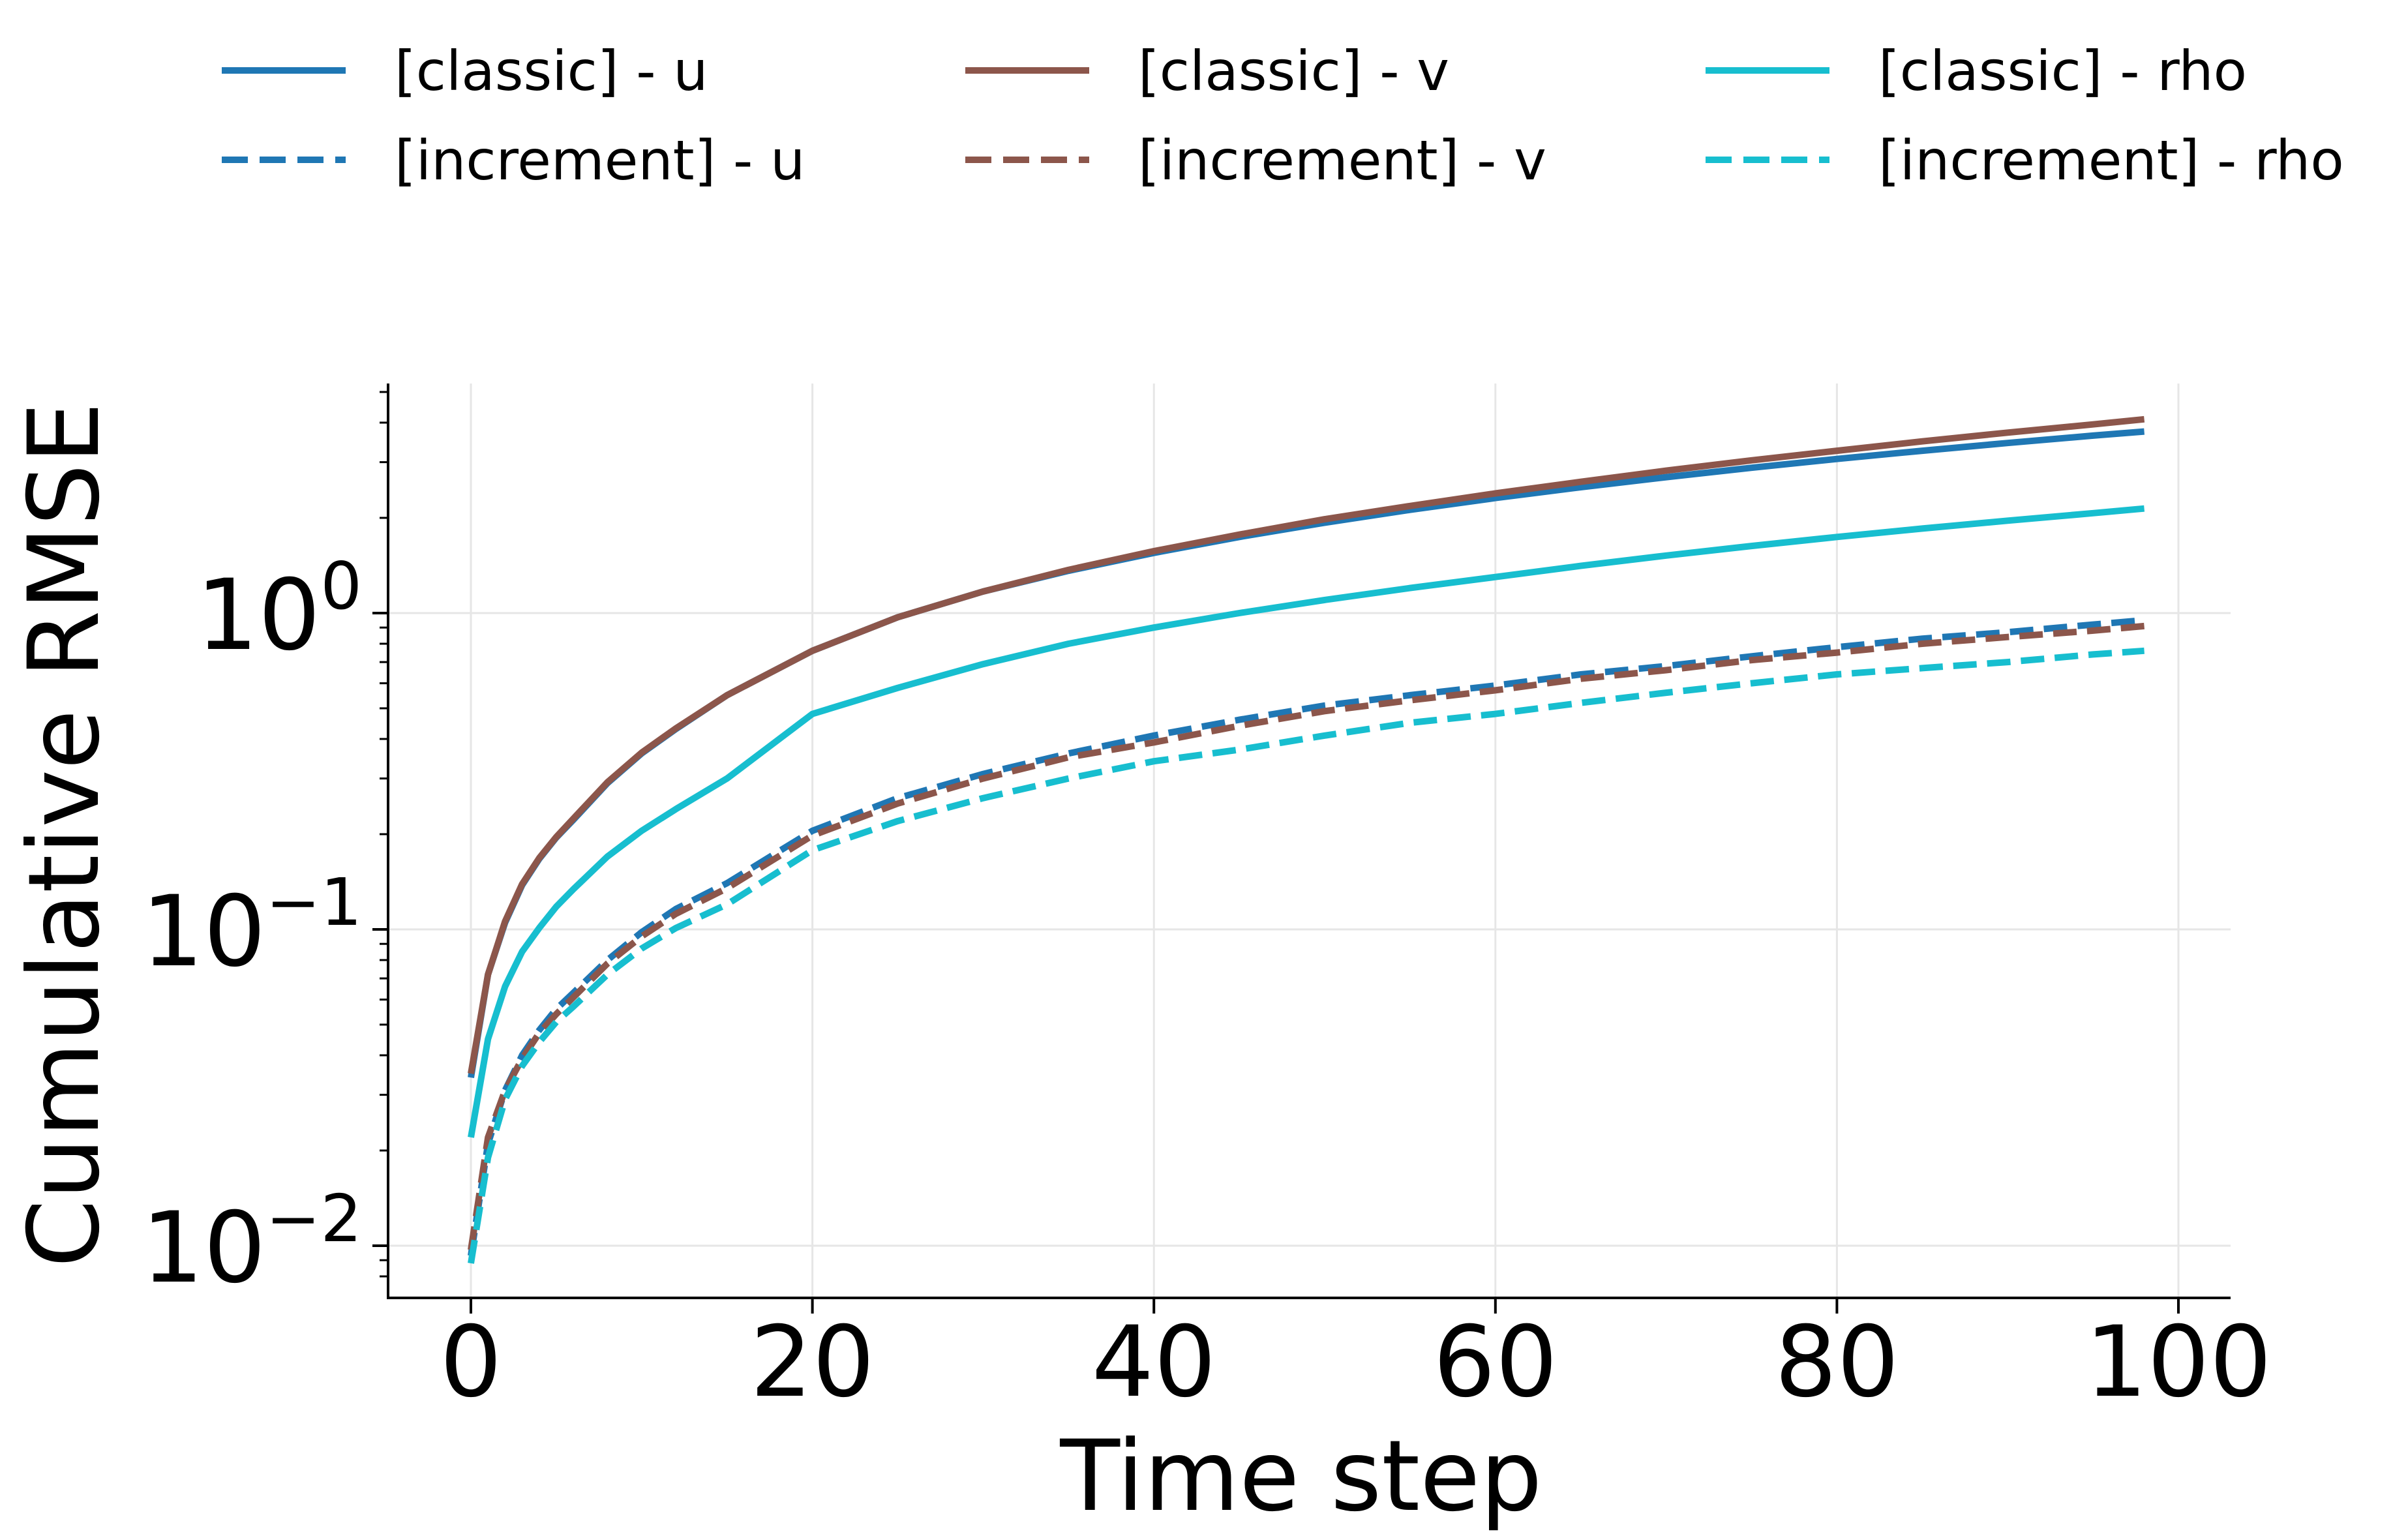 The image size is (2408, 1534). What do you see at coordinates (1342, 160) in the screenshot?
I see `legend-label-5: [increment] - v` at bounding box center [1342, 160].